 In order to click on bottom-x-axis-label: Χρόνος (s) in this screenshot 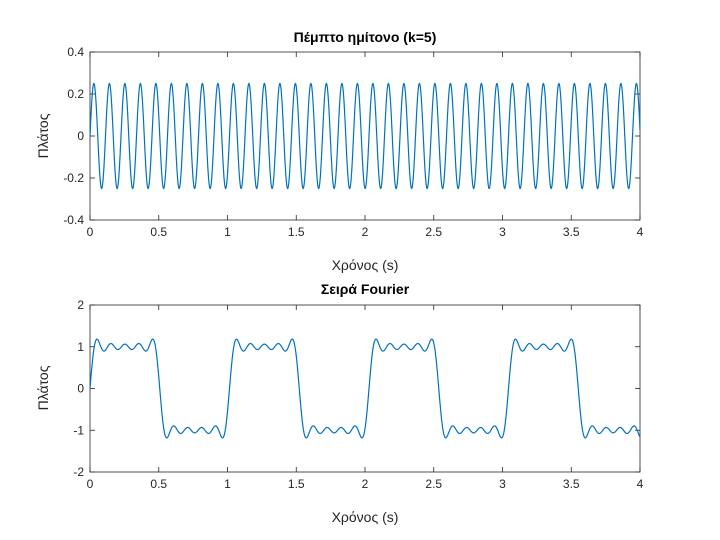, I will do `click(365, 517)`.